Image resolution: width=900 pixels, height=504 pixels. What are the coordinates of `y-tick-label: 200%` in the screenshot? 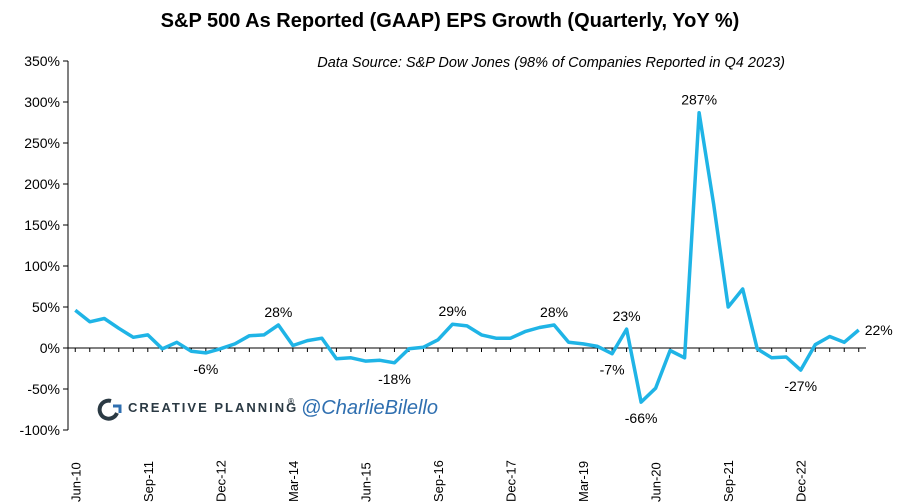 It's located at (42, 184).